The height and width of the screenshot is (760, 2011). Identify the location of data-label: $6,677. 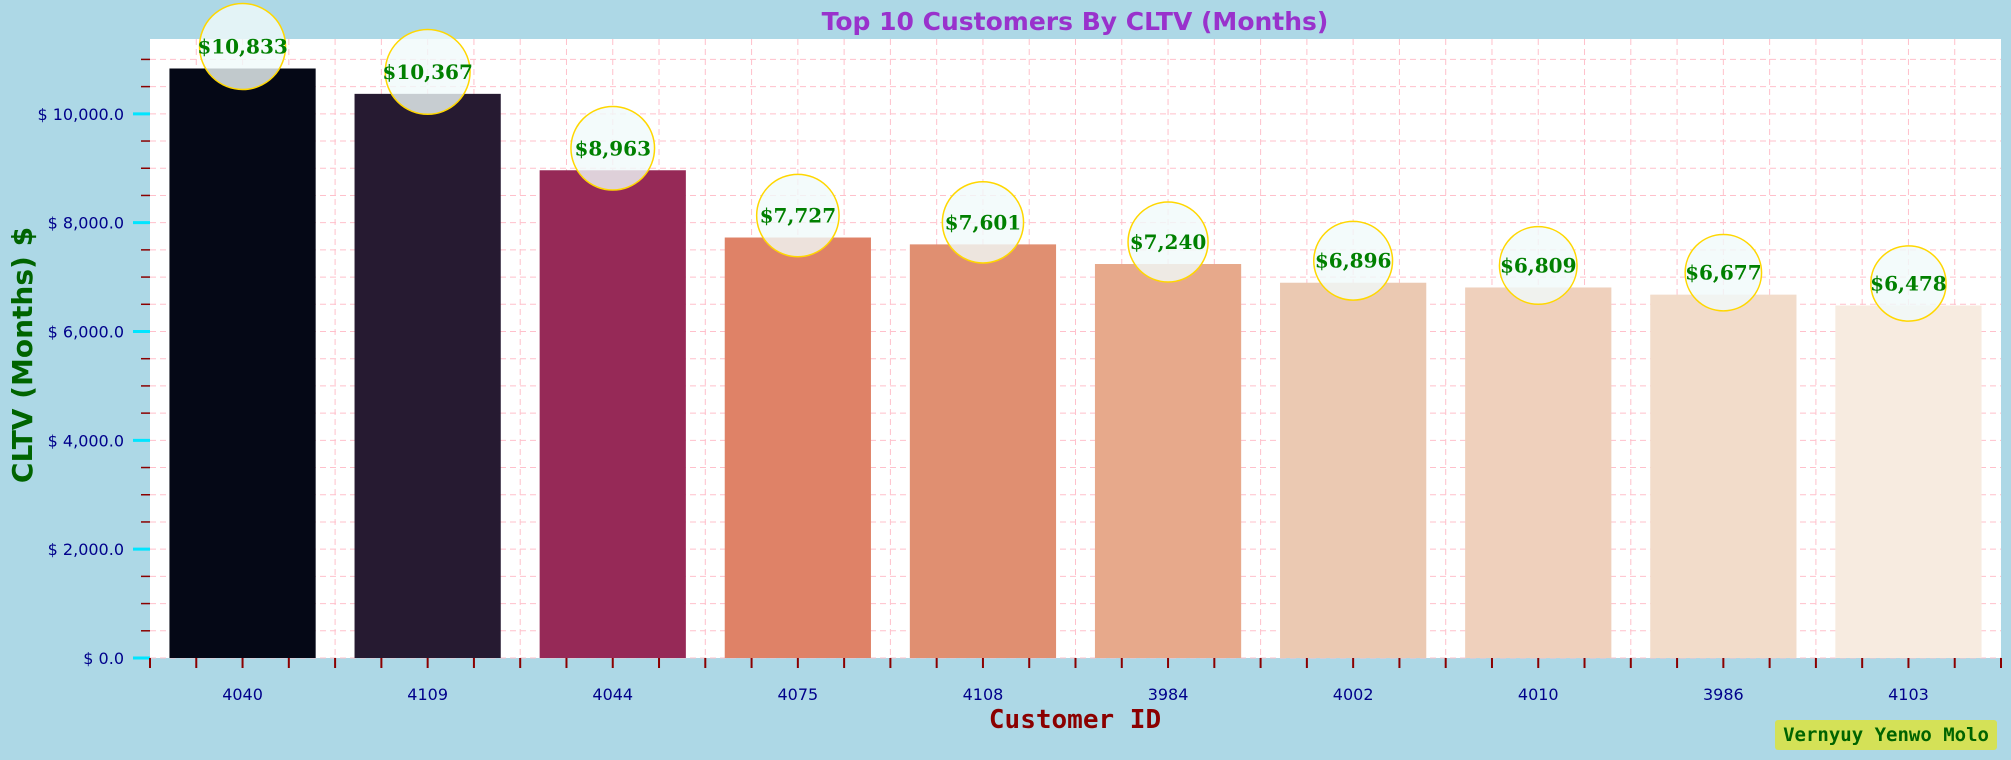
(1723, 273).